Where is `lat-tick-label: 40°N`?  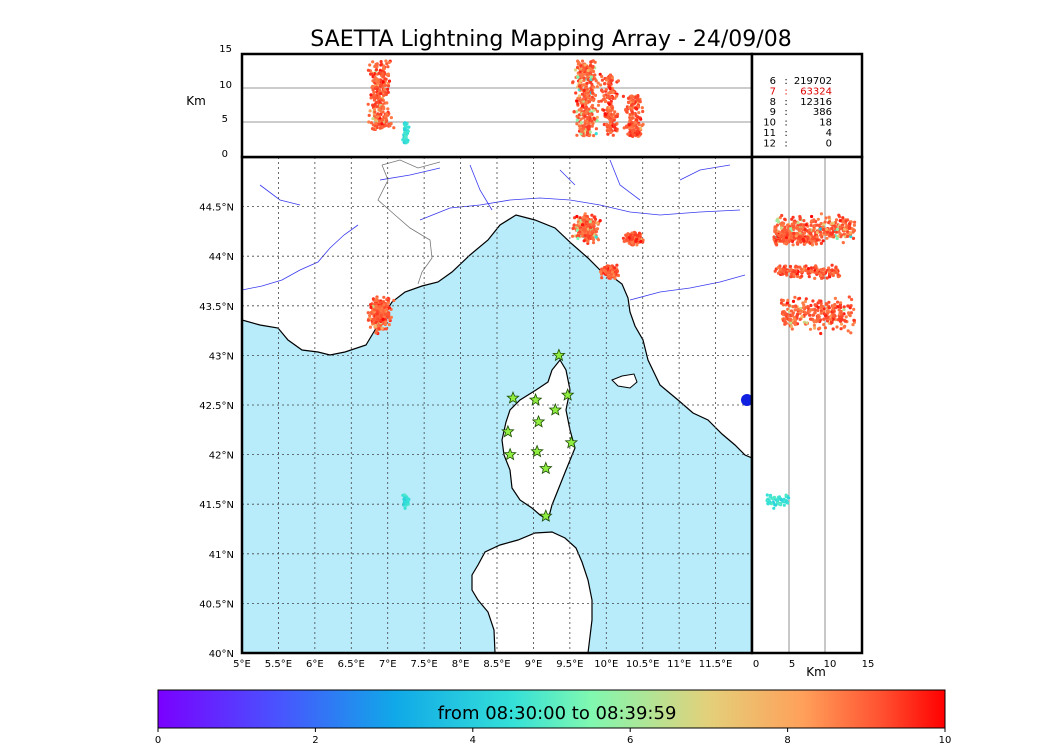
lat-tick-label: 40°N is located at coordinates (221, 654).